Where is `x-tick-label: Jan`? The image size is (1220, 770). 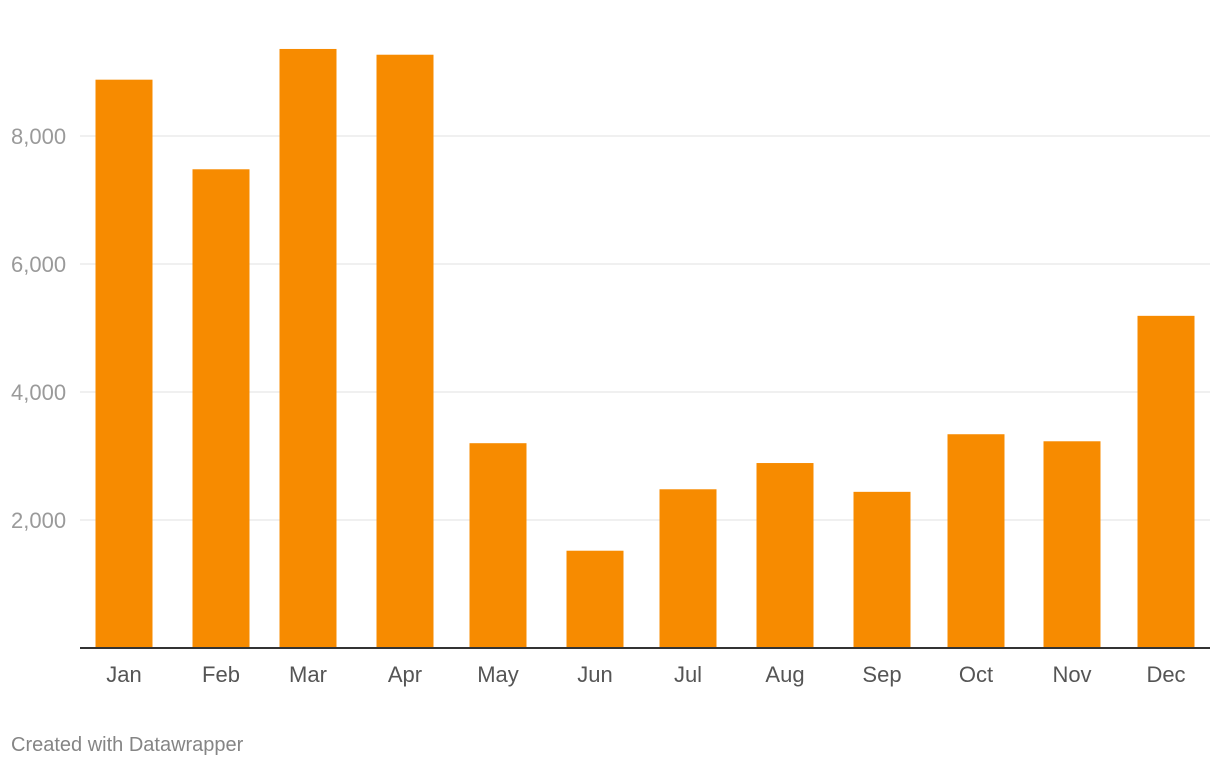 x-tick-label: Jan is located at coordinates (123, 674).